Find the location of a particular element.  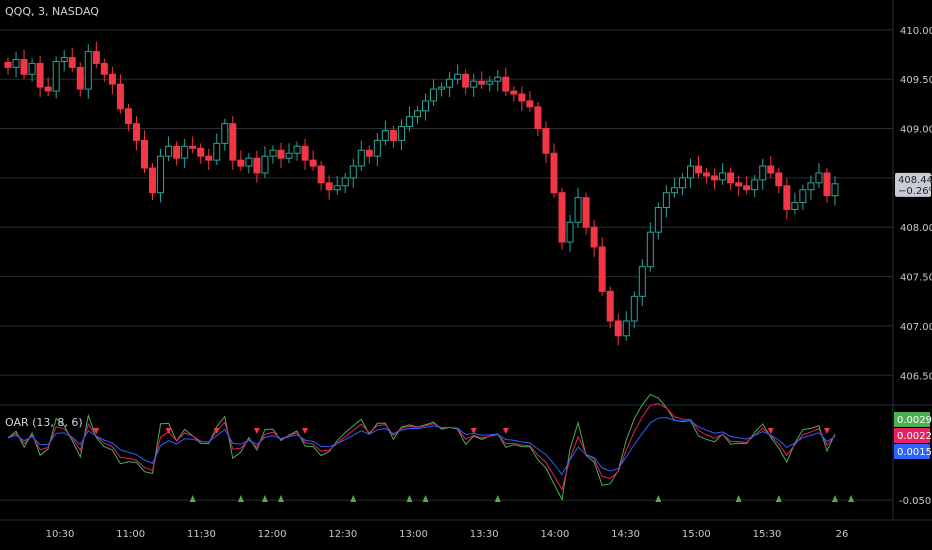

symbol-title: QQQ, 3, NASDAQ is located at coordinates (52, 11).